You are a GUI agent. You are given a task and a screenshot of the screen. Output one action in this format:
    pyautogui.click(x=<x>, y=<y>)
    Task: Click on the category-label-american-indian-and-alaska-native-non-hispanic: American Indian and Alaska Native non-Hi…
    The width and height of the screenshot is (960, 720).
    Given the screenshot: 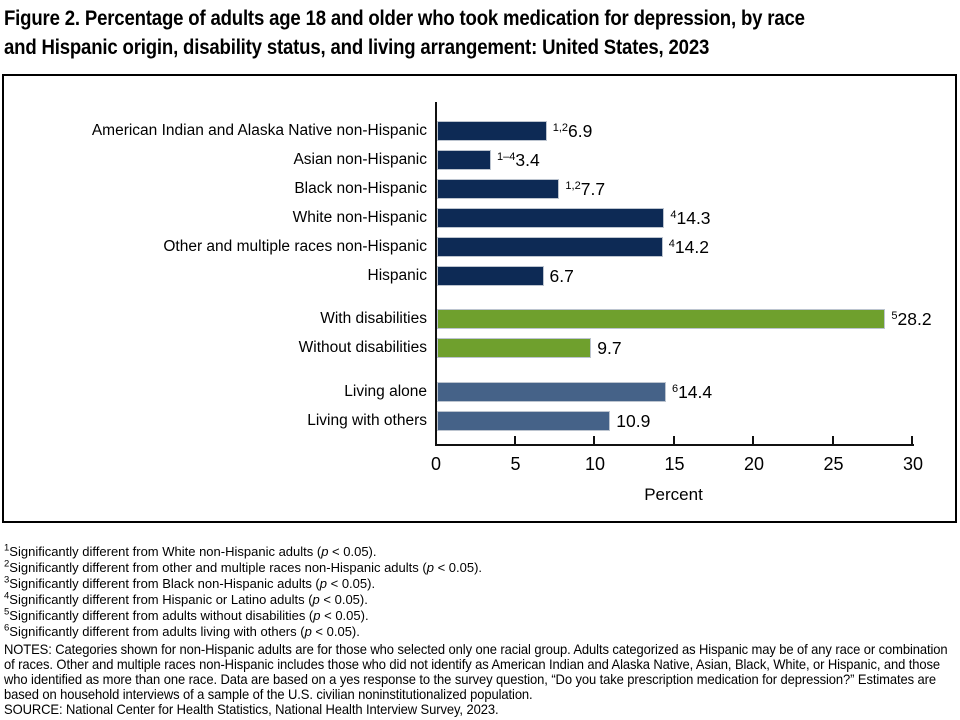 What is the action you would take?
    pyautogui.click(x=259, y=130)
    